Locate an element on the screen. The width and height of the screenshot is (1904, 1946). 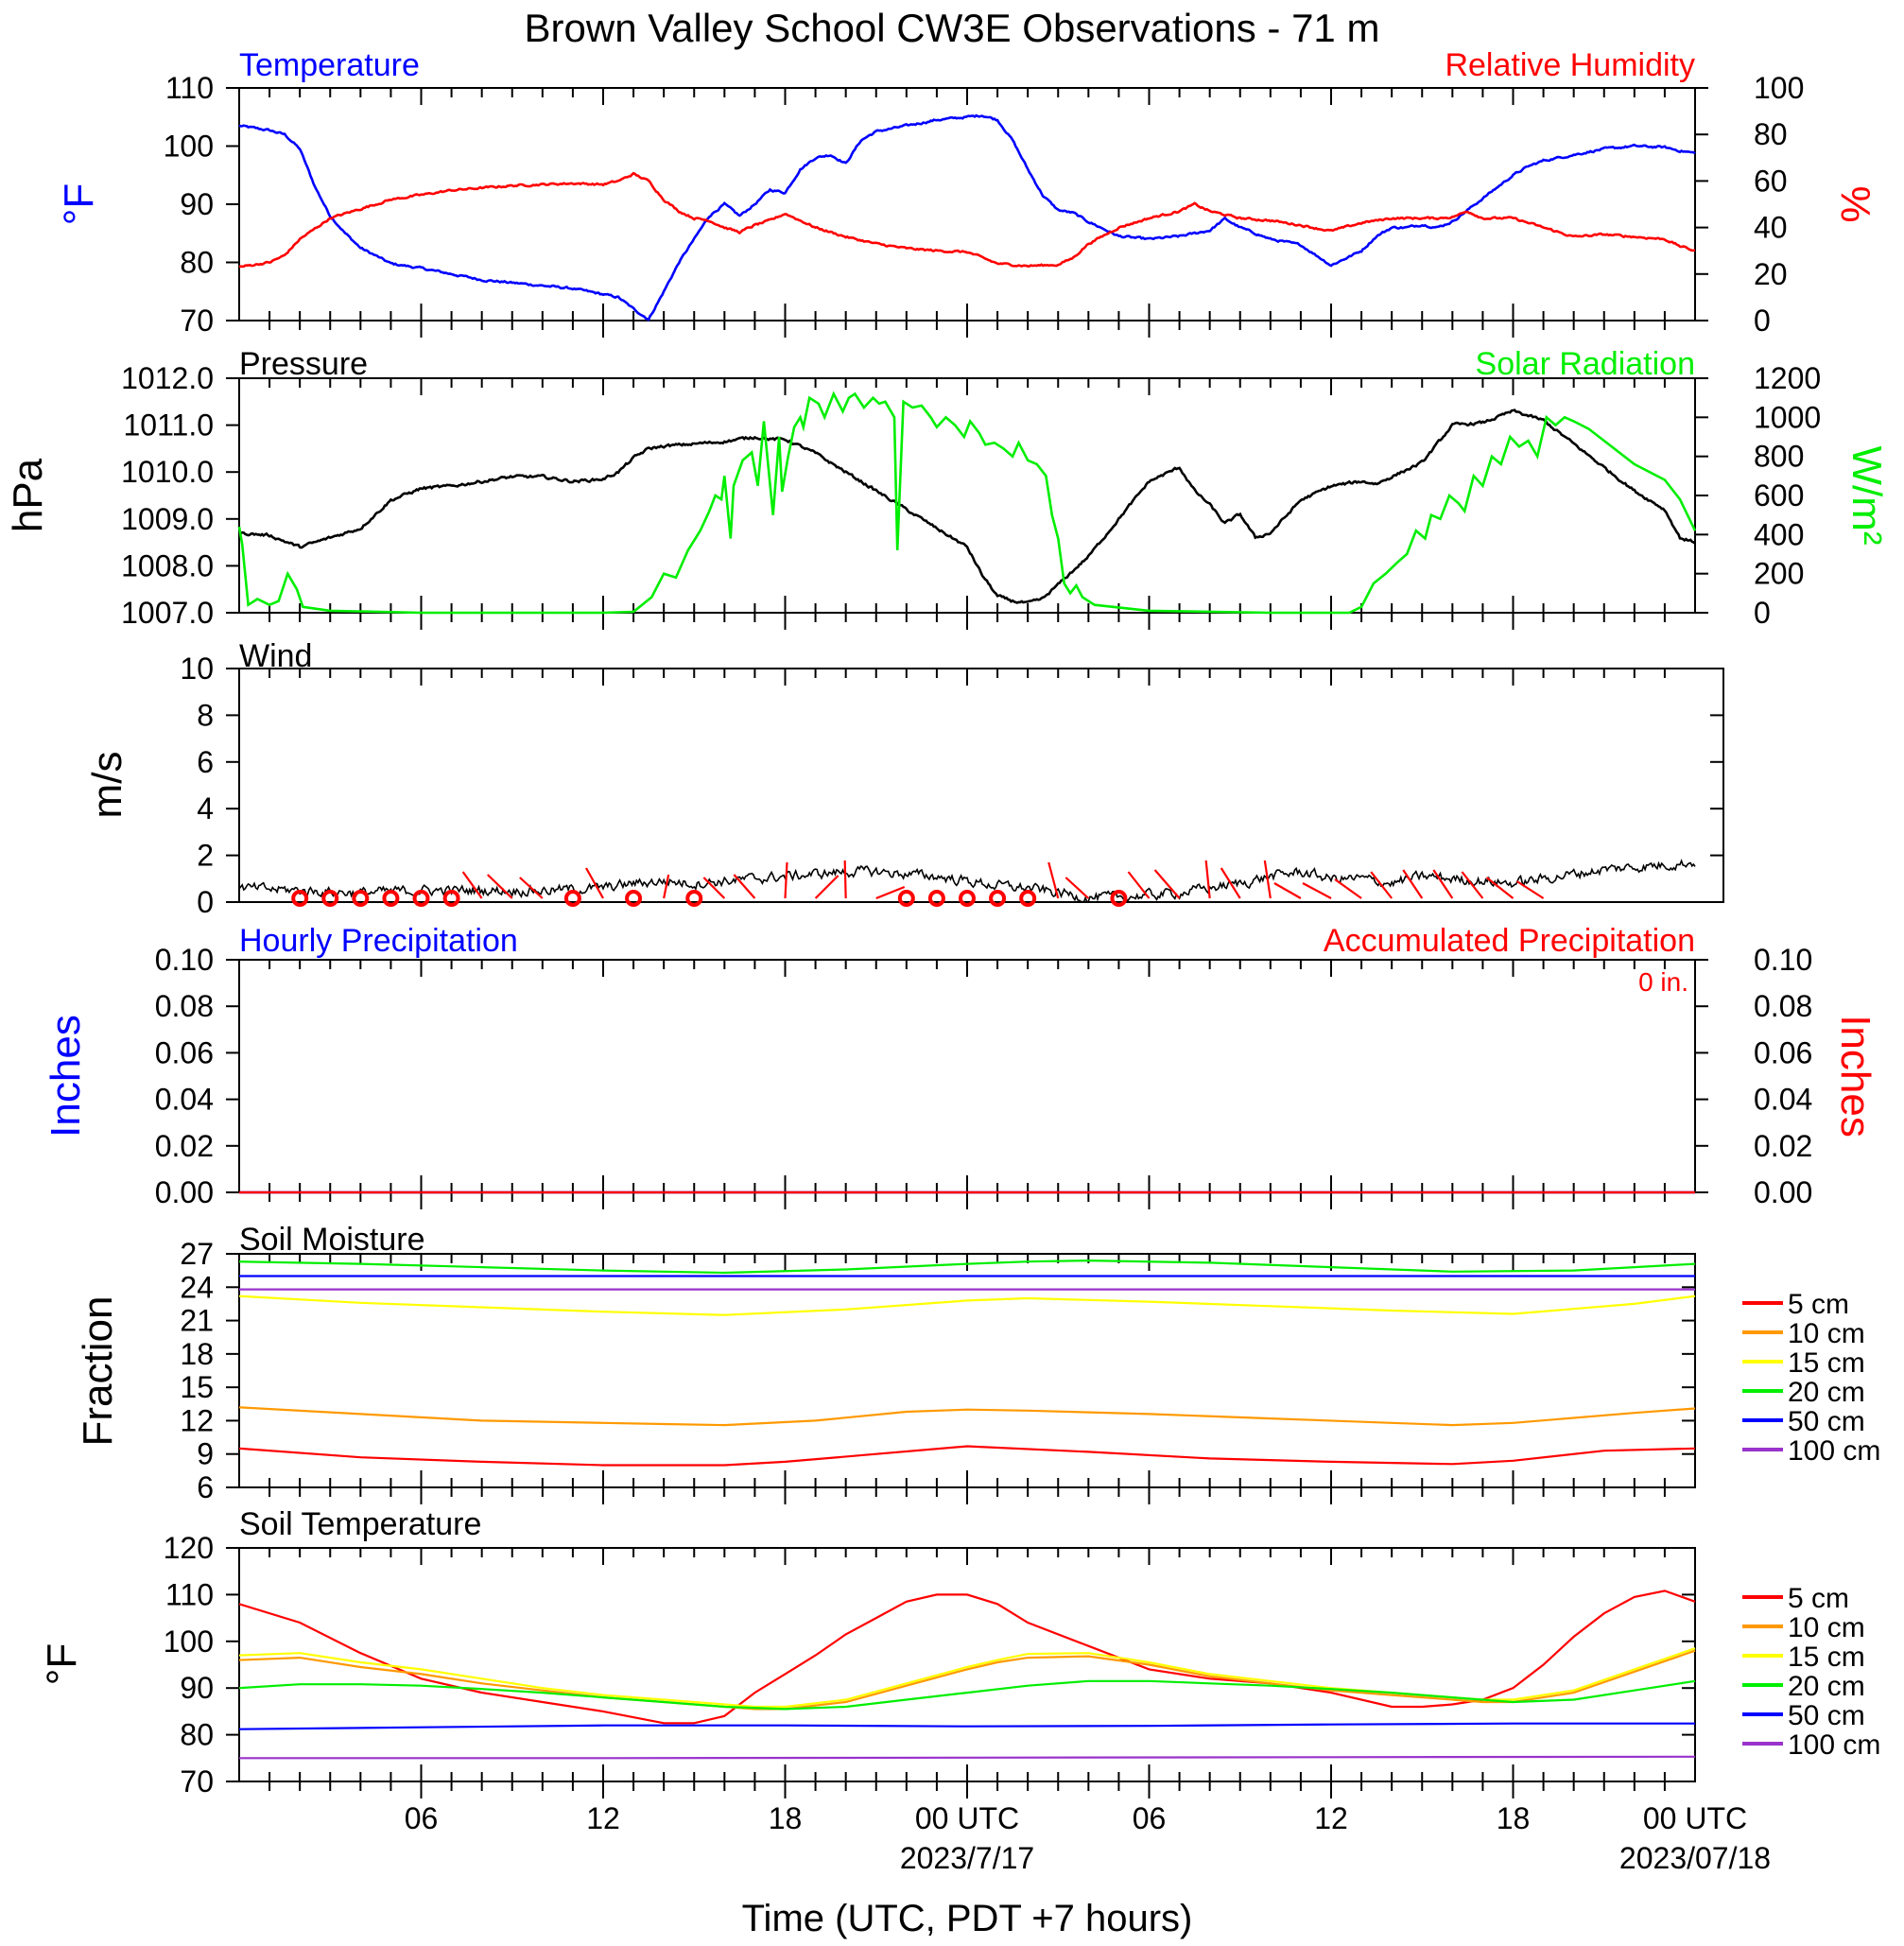
relative-humidity-line is located at coordinates (967, 220).